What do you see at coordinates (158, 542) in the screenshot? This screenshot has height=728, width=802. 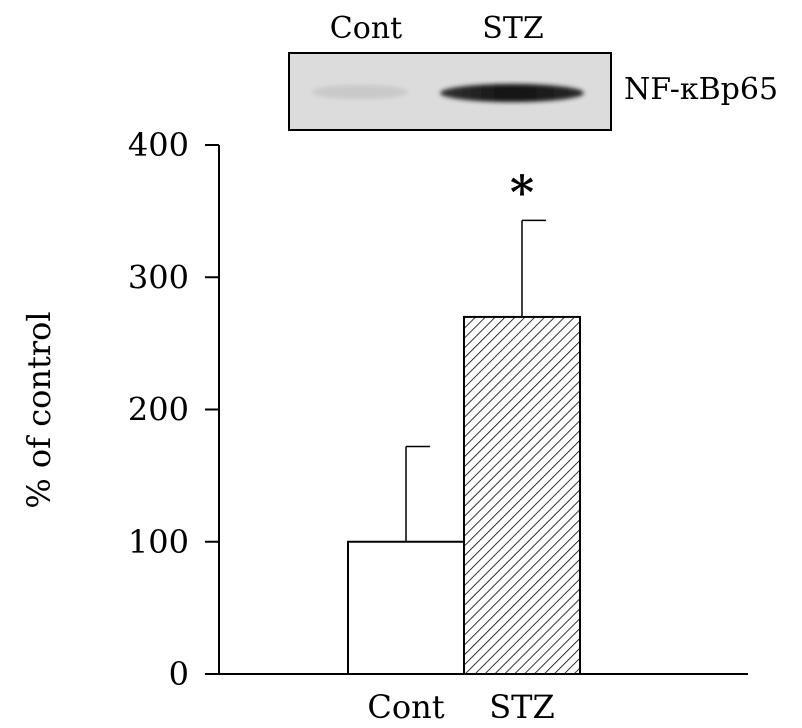 I see `y-tick-label: 100` at bounding box center [158, 542].